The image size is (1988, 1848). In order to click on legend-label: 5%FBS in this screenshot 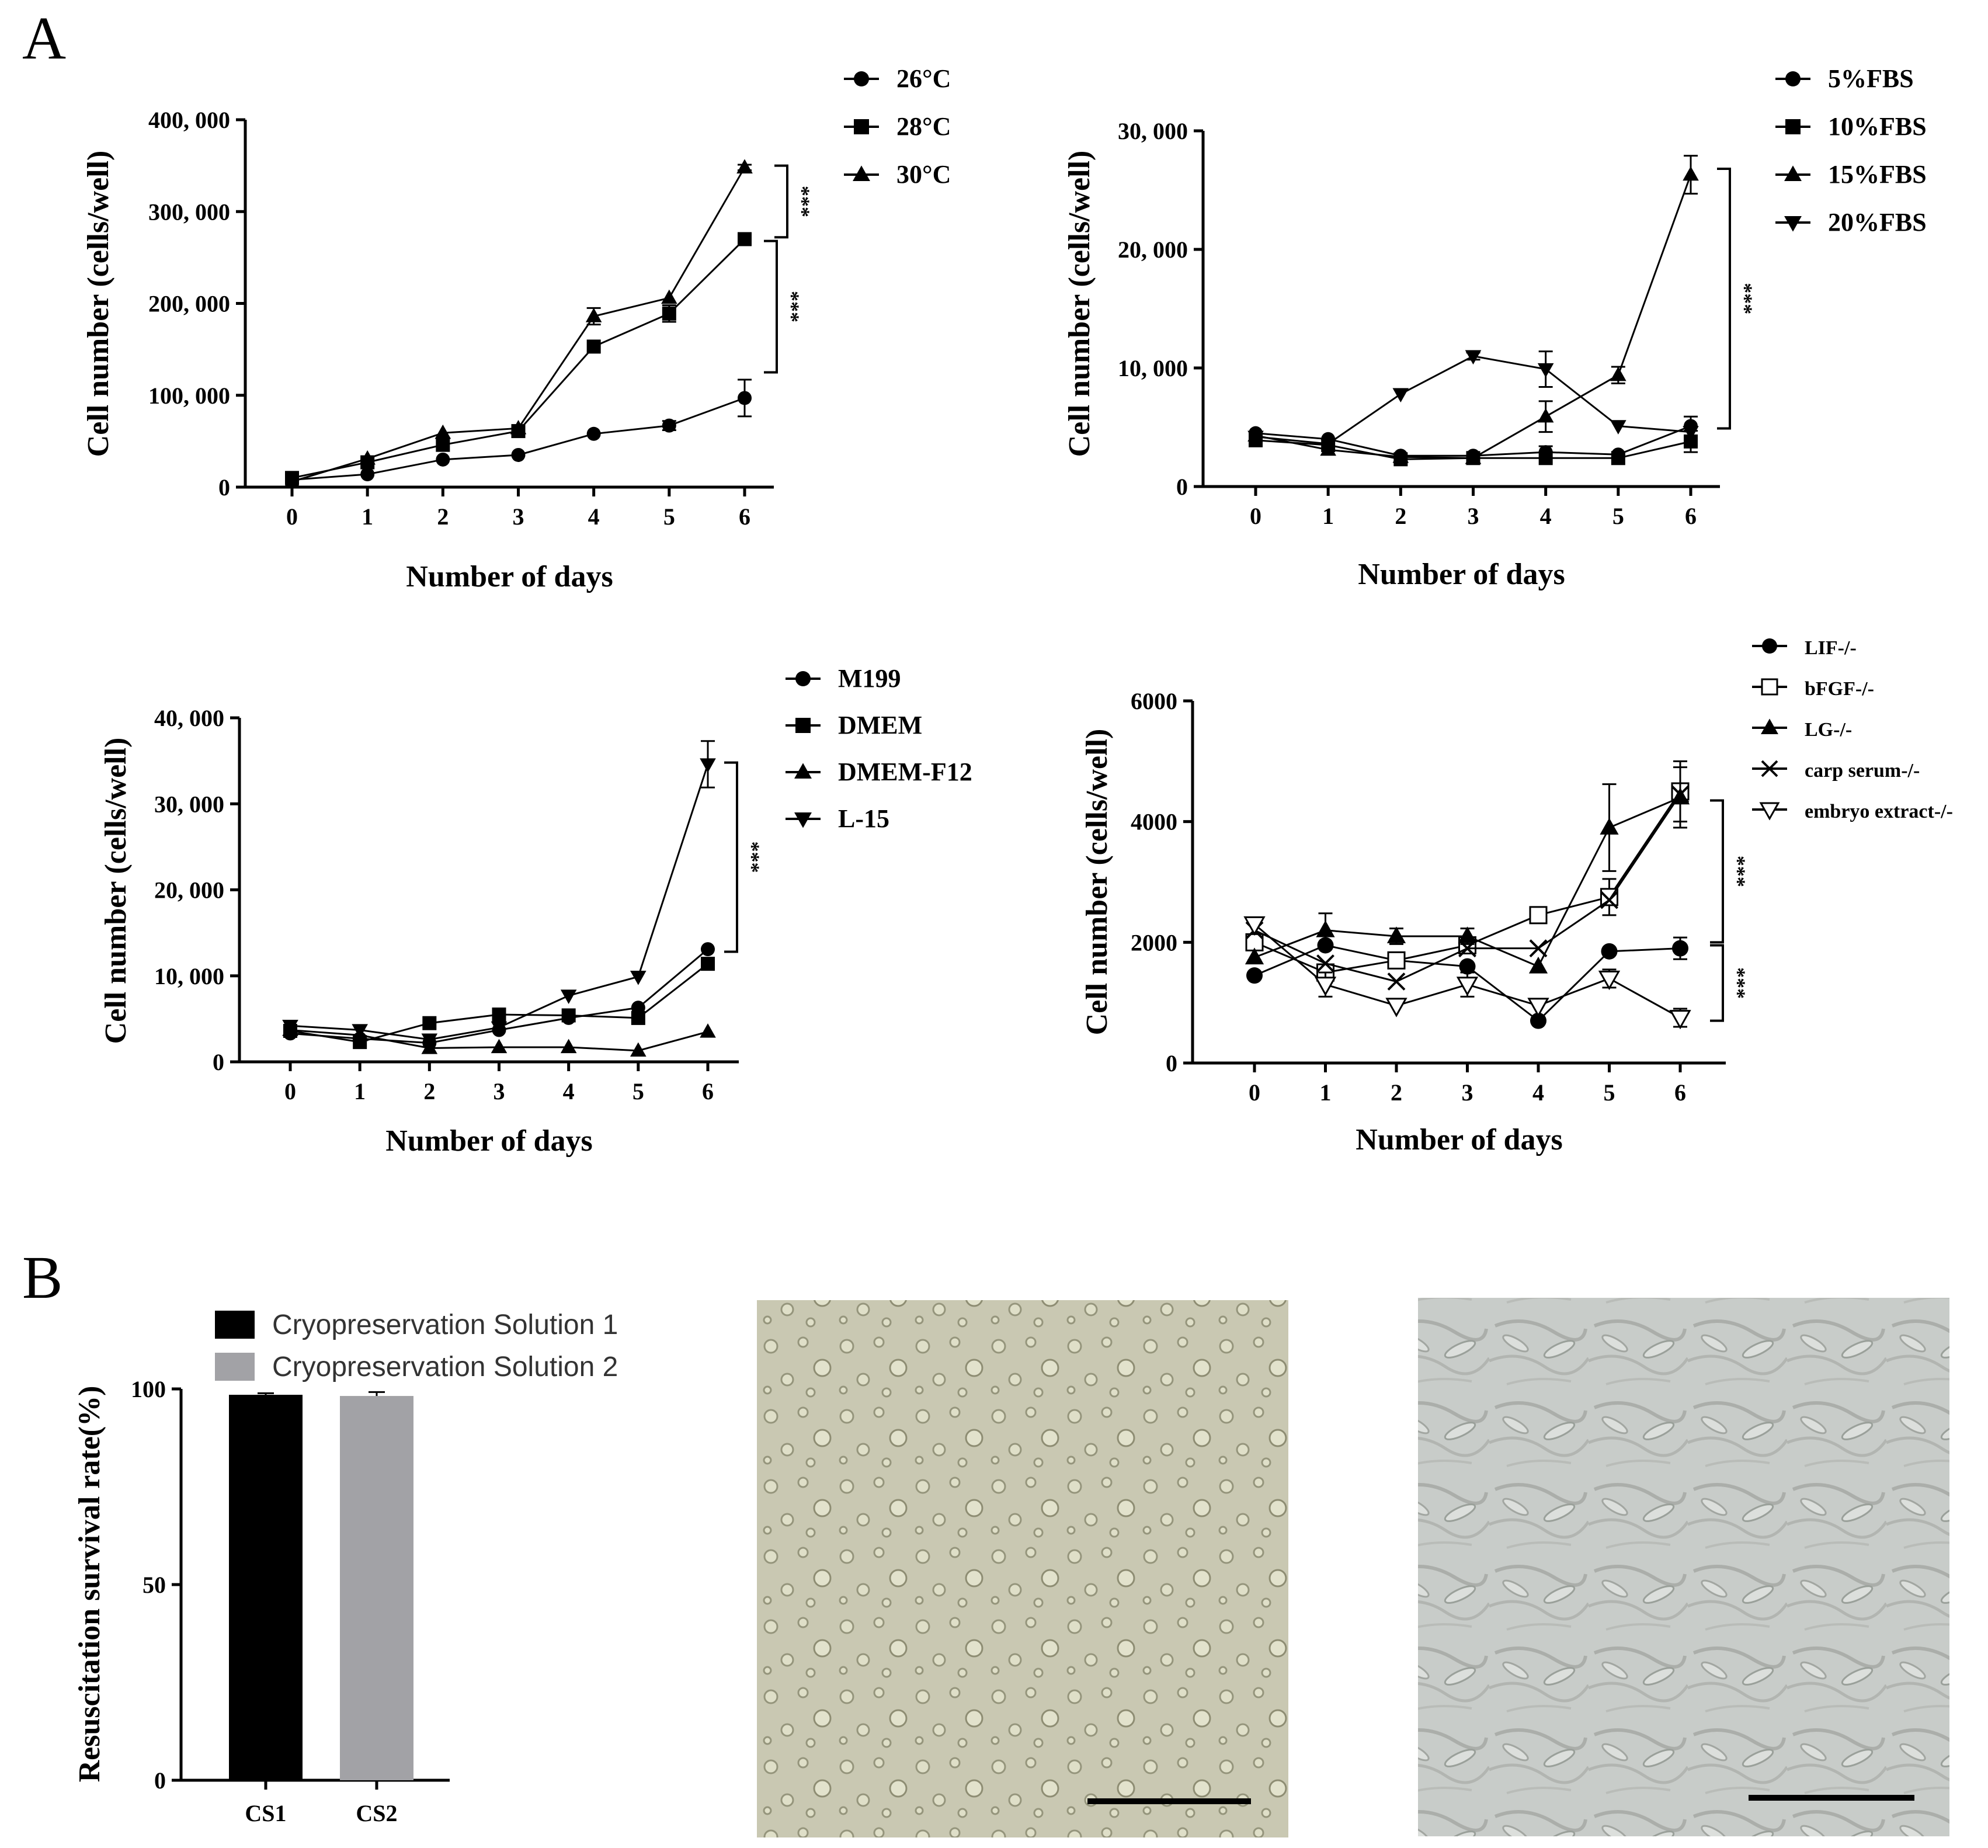, I will do `click(1871, 78)`.